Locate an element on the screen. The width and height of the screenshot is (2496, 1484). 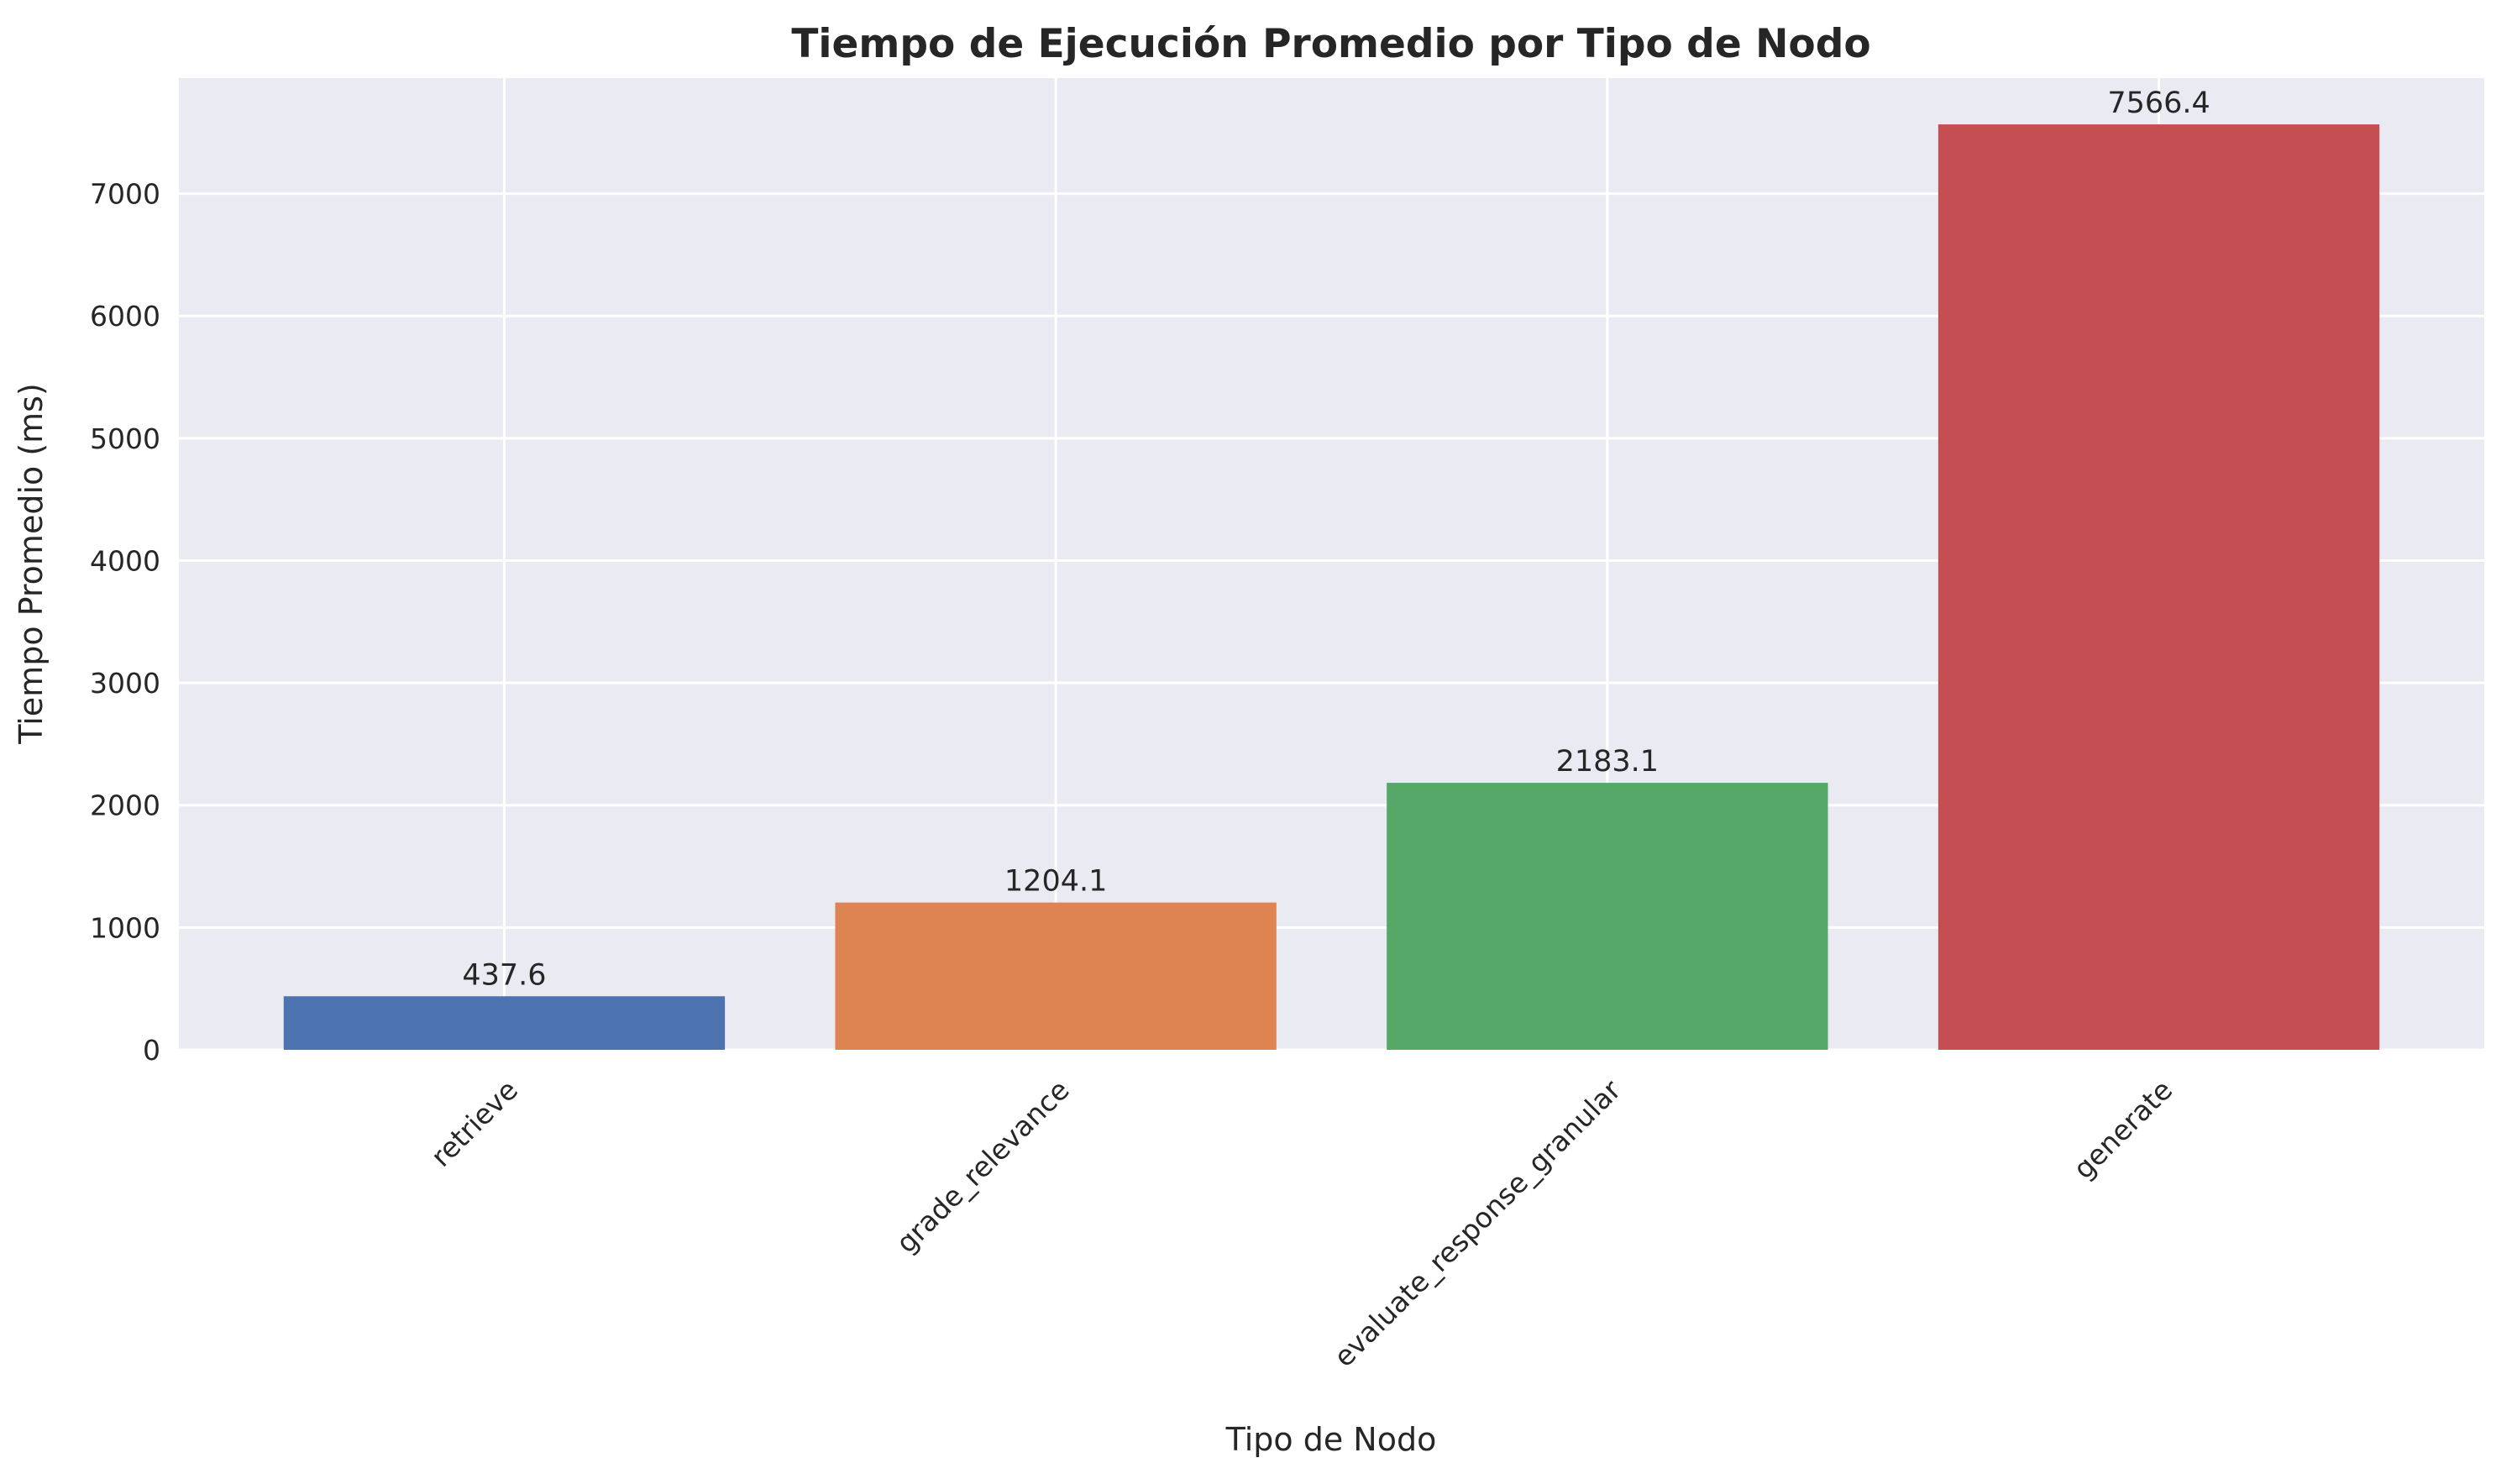
y-tick-label: 1000 is located at coordinates (125, 927).